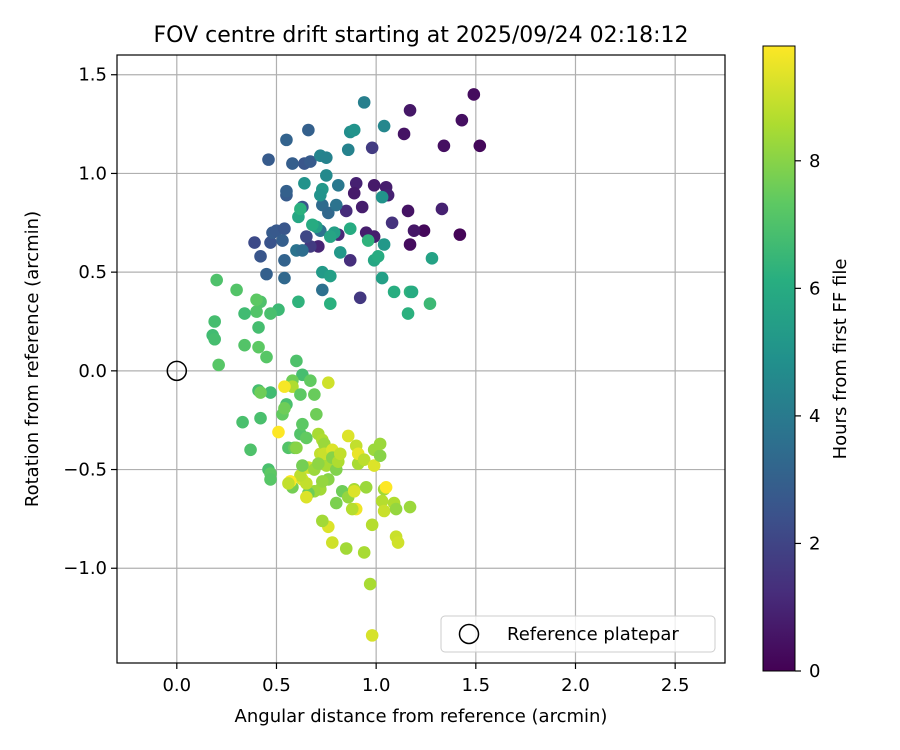 This screenshot has width=900, height=750. I want to click on x-tick-label: 1.0, so click(376, 685).